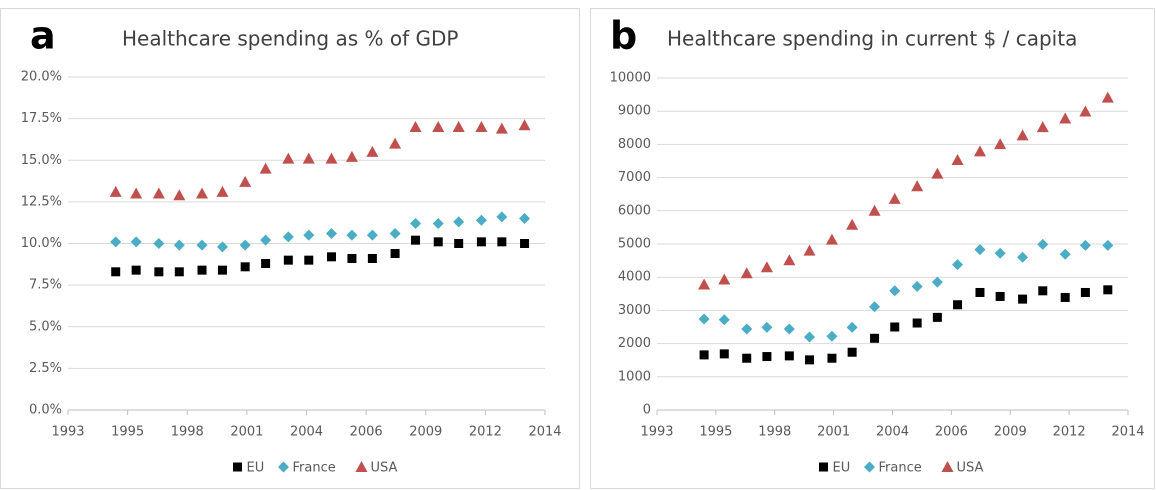 Image resolution: width=1156 pixels, height=490 pixels. What do you see at coordinates (634, 144) in the screenshot?
I see `y-tick-label: 8000` at bounding box center [634, 144].